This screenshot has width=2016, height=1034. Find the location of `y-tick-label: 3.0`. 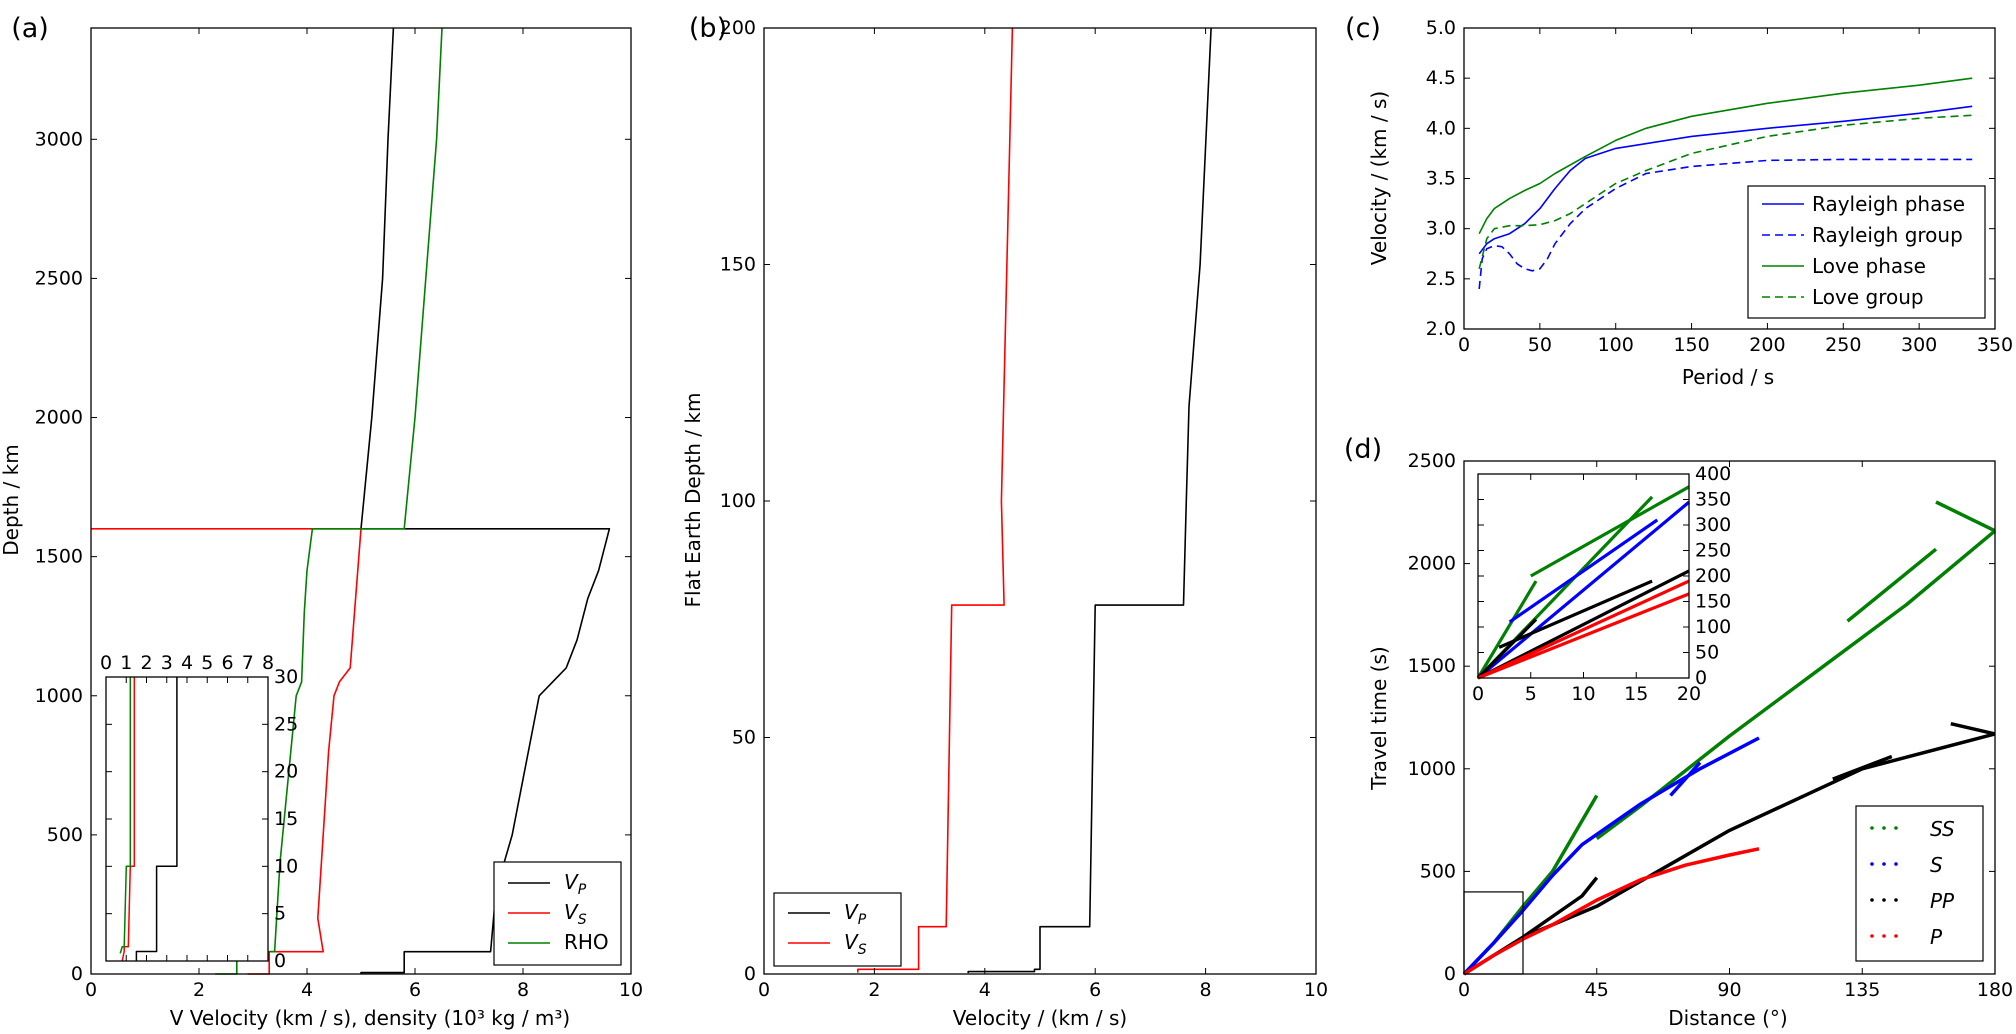

y-tick-label: 3.0 is located at coordinates (1441, 229).